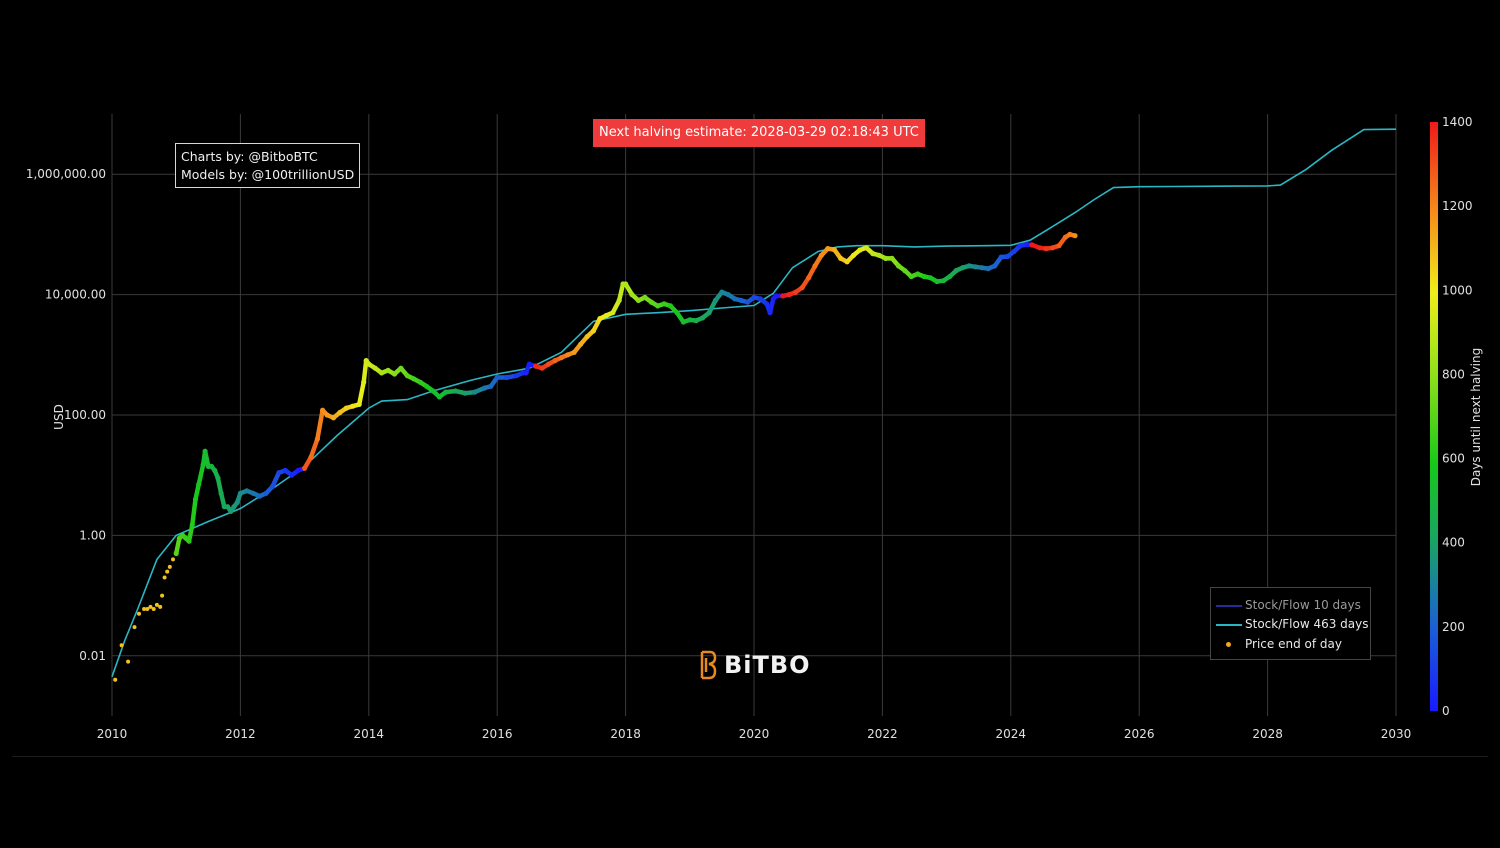 Image resolution: width=1500 pixels, height=848 pixels. What do you see at coordinates (1229, 625) in the screenshot?
I see `legend-swatch-sf463` at bounding box center [1229, 625].